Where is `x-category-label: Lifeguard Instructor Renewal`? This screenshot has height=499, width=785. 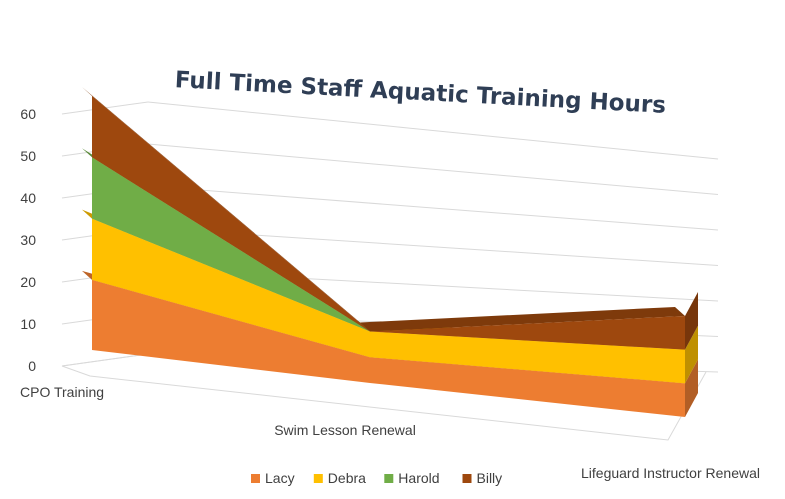
x-category-label: Lifeguard Instructor Renewal is located at coordinates (670, 473).